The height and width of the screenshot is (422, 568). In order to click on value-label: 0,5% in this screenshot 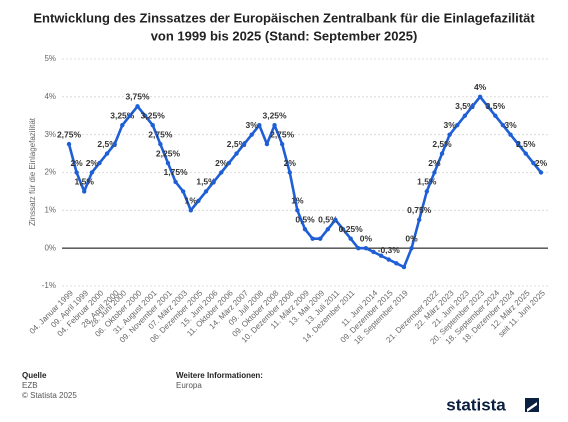, I will do `click(305, 220)`.